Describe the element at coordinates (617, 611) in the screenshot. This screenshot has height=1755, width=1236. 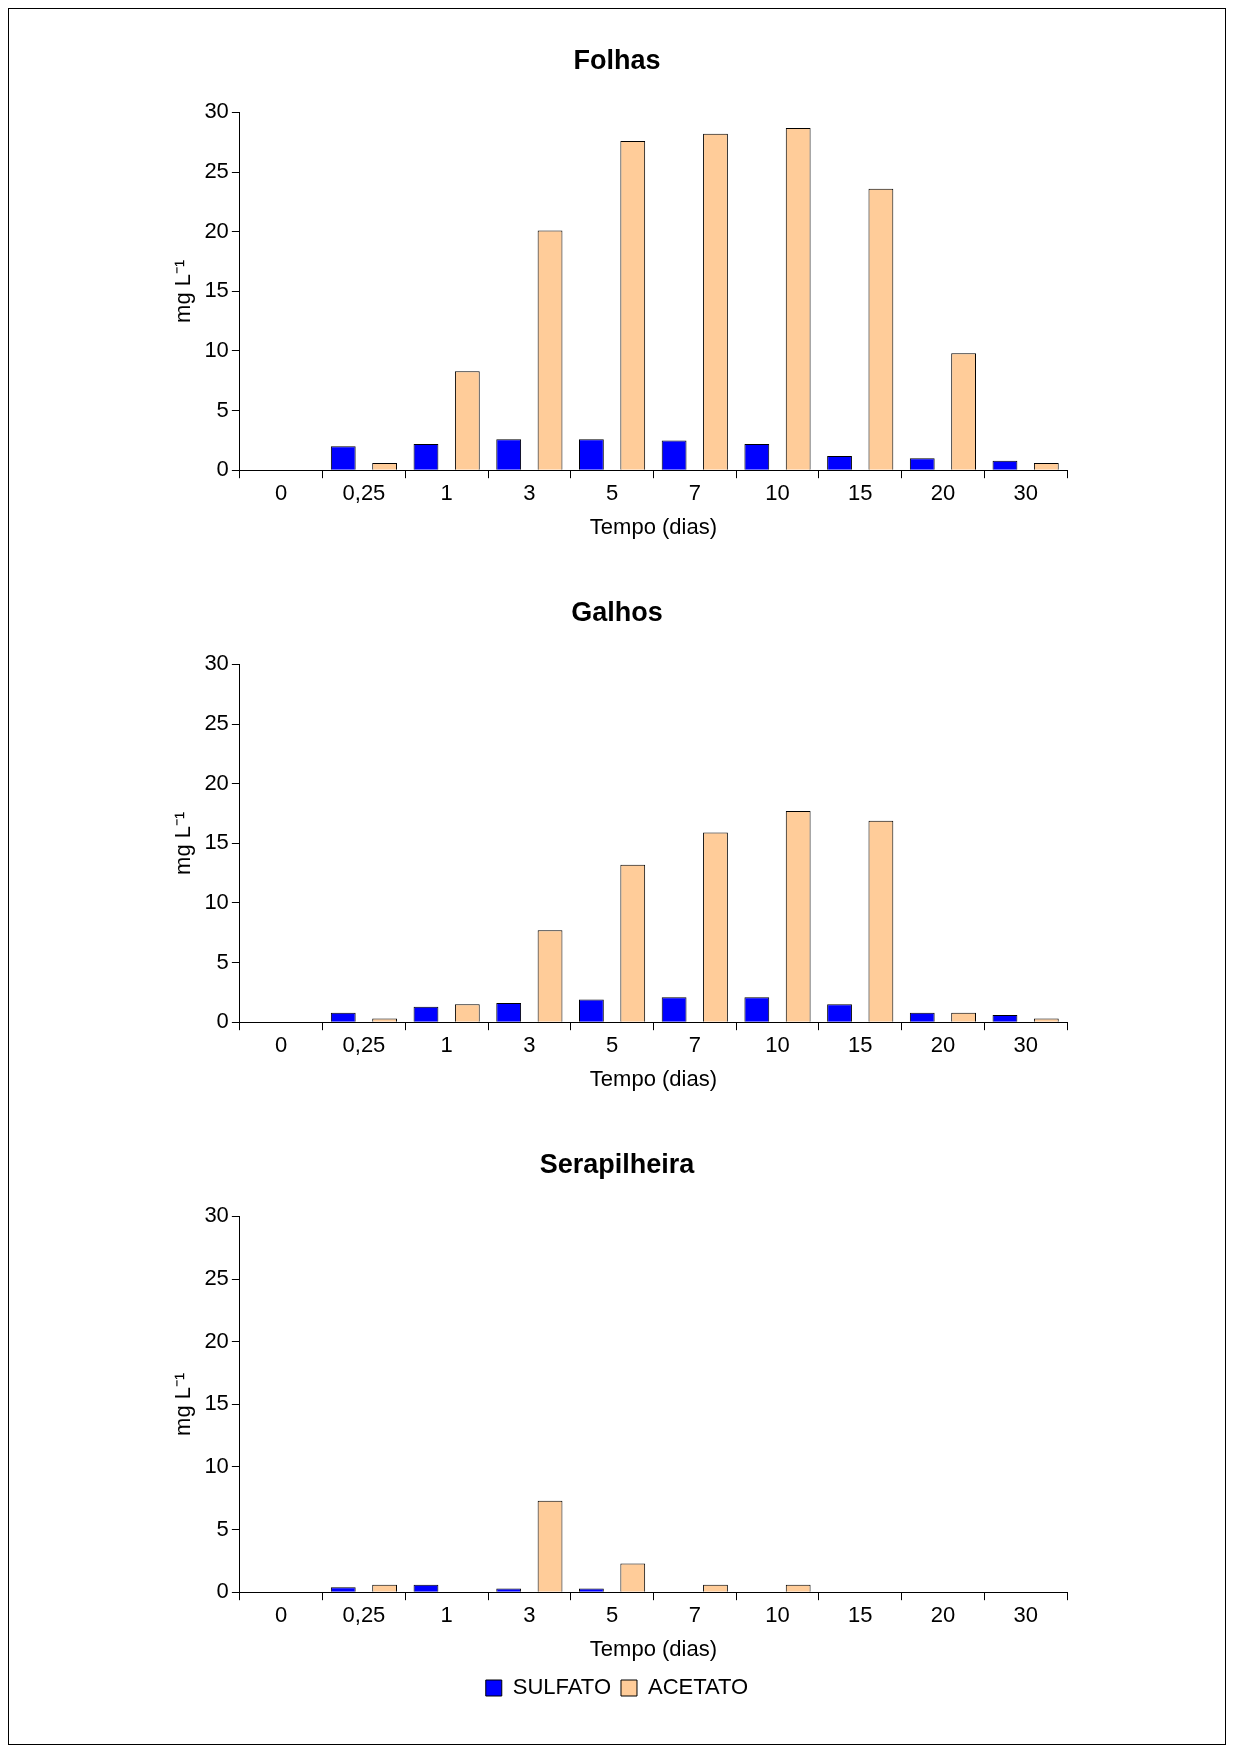
I see `chart-title: Galhos` at that location.